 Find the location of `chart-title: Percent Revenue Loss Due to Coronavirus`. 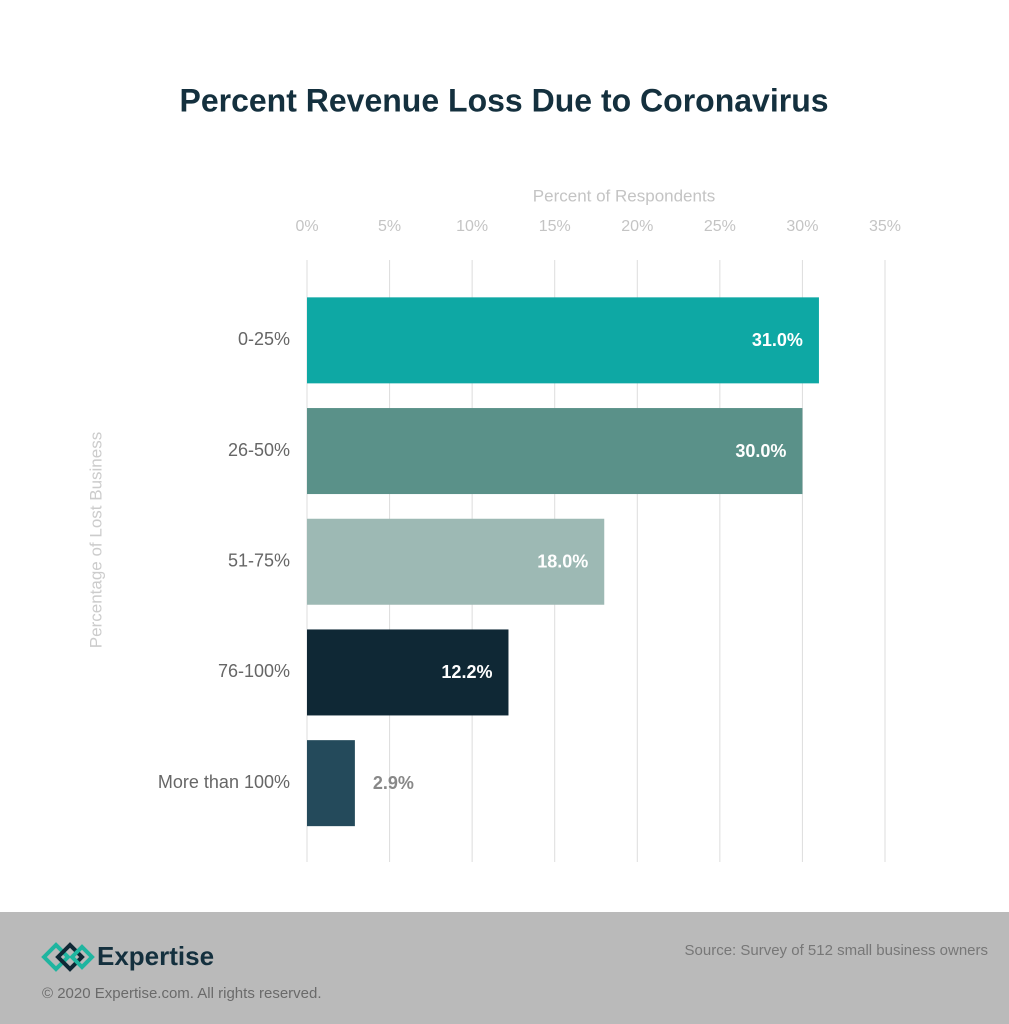

chart-title: Percent Revenue Loss Due to Coronavirus is located at coordinates (503, 100).